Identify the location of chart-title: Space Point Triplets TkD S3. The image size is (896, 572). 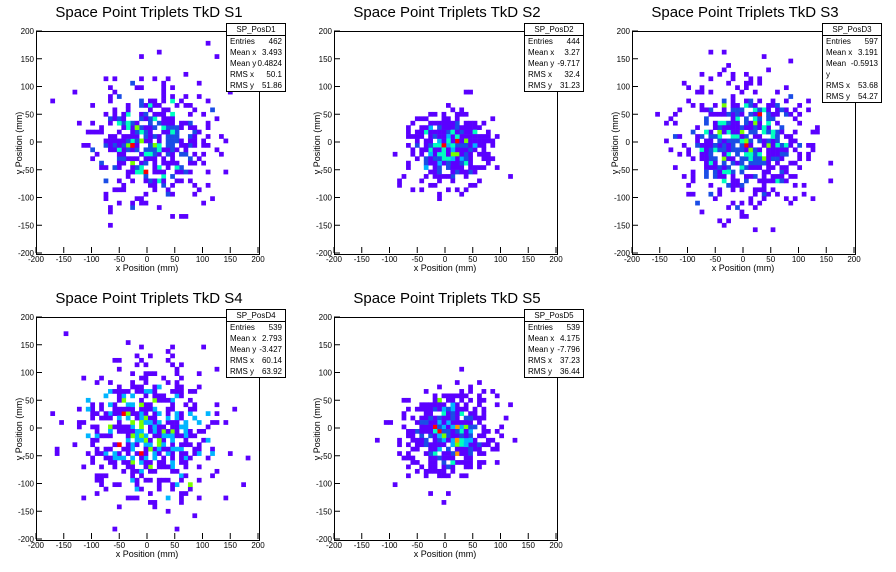
(745, 12).